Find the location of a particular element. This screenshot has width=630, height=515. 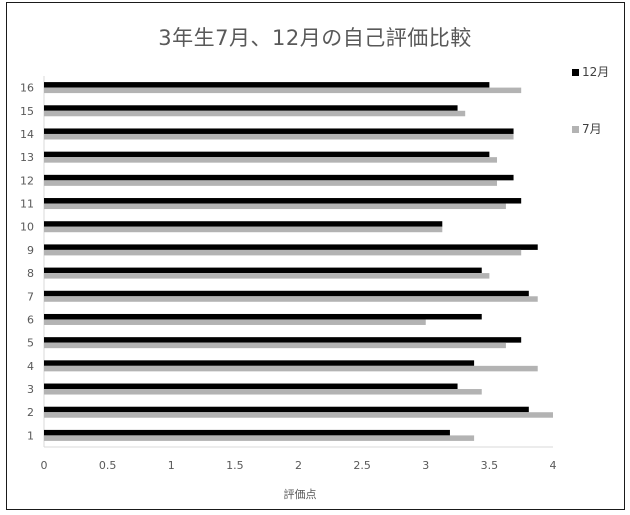

x-tick-label: 0 is located at coordinates (44, 465).